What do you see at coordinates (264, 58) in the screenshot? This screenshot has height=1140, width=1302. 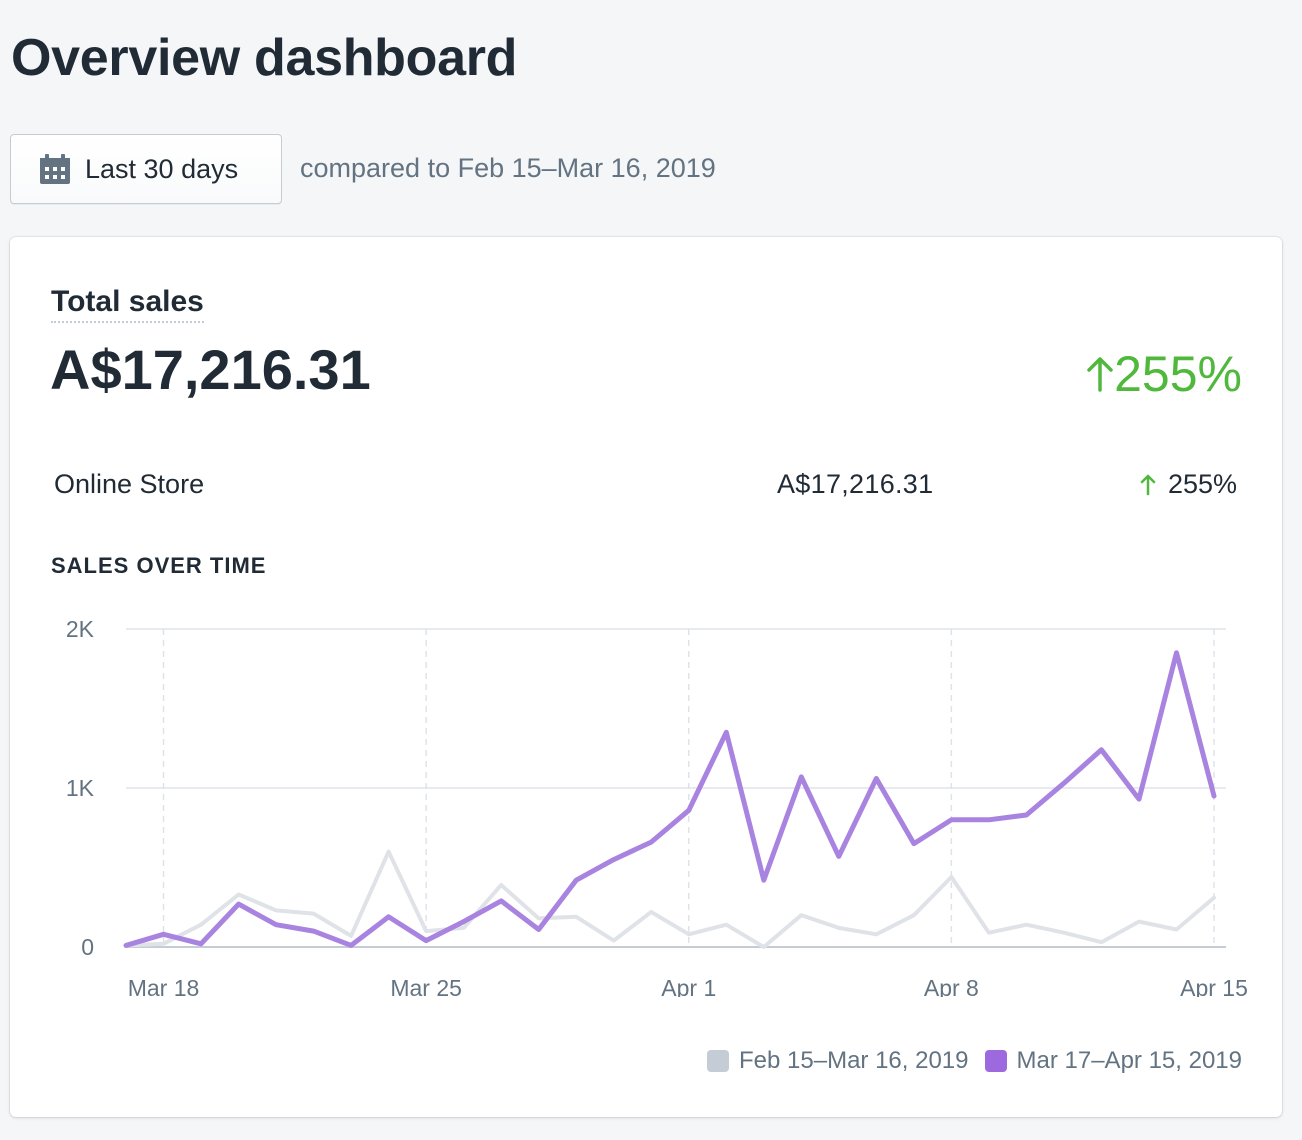 I see `page-title: Overview dashboard` at bounding box center [264, 58].